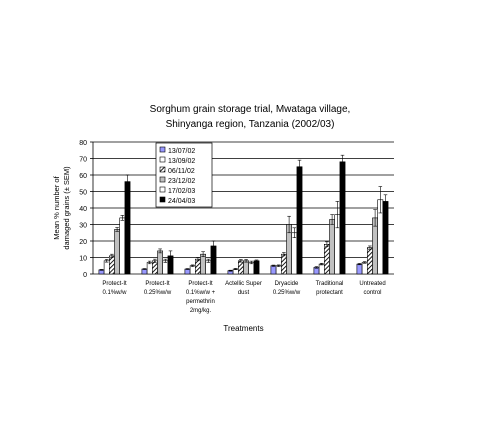  I want to click on x-tick-label: dust, so click(244, 293).